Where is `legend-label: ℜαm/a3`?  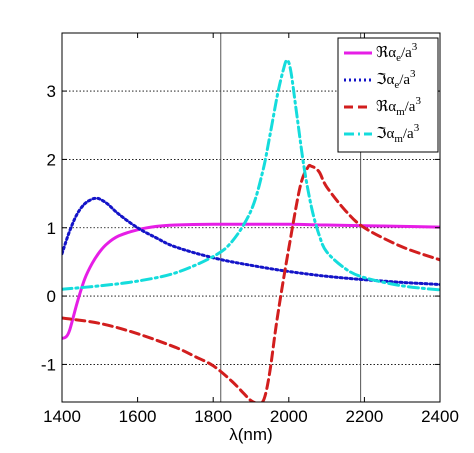
legend-label: ℜαm/a3 is located at coordinates (398, 106).